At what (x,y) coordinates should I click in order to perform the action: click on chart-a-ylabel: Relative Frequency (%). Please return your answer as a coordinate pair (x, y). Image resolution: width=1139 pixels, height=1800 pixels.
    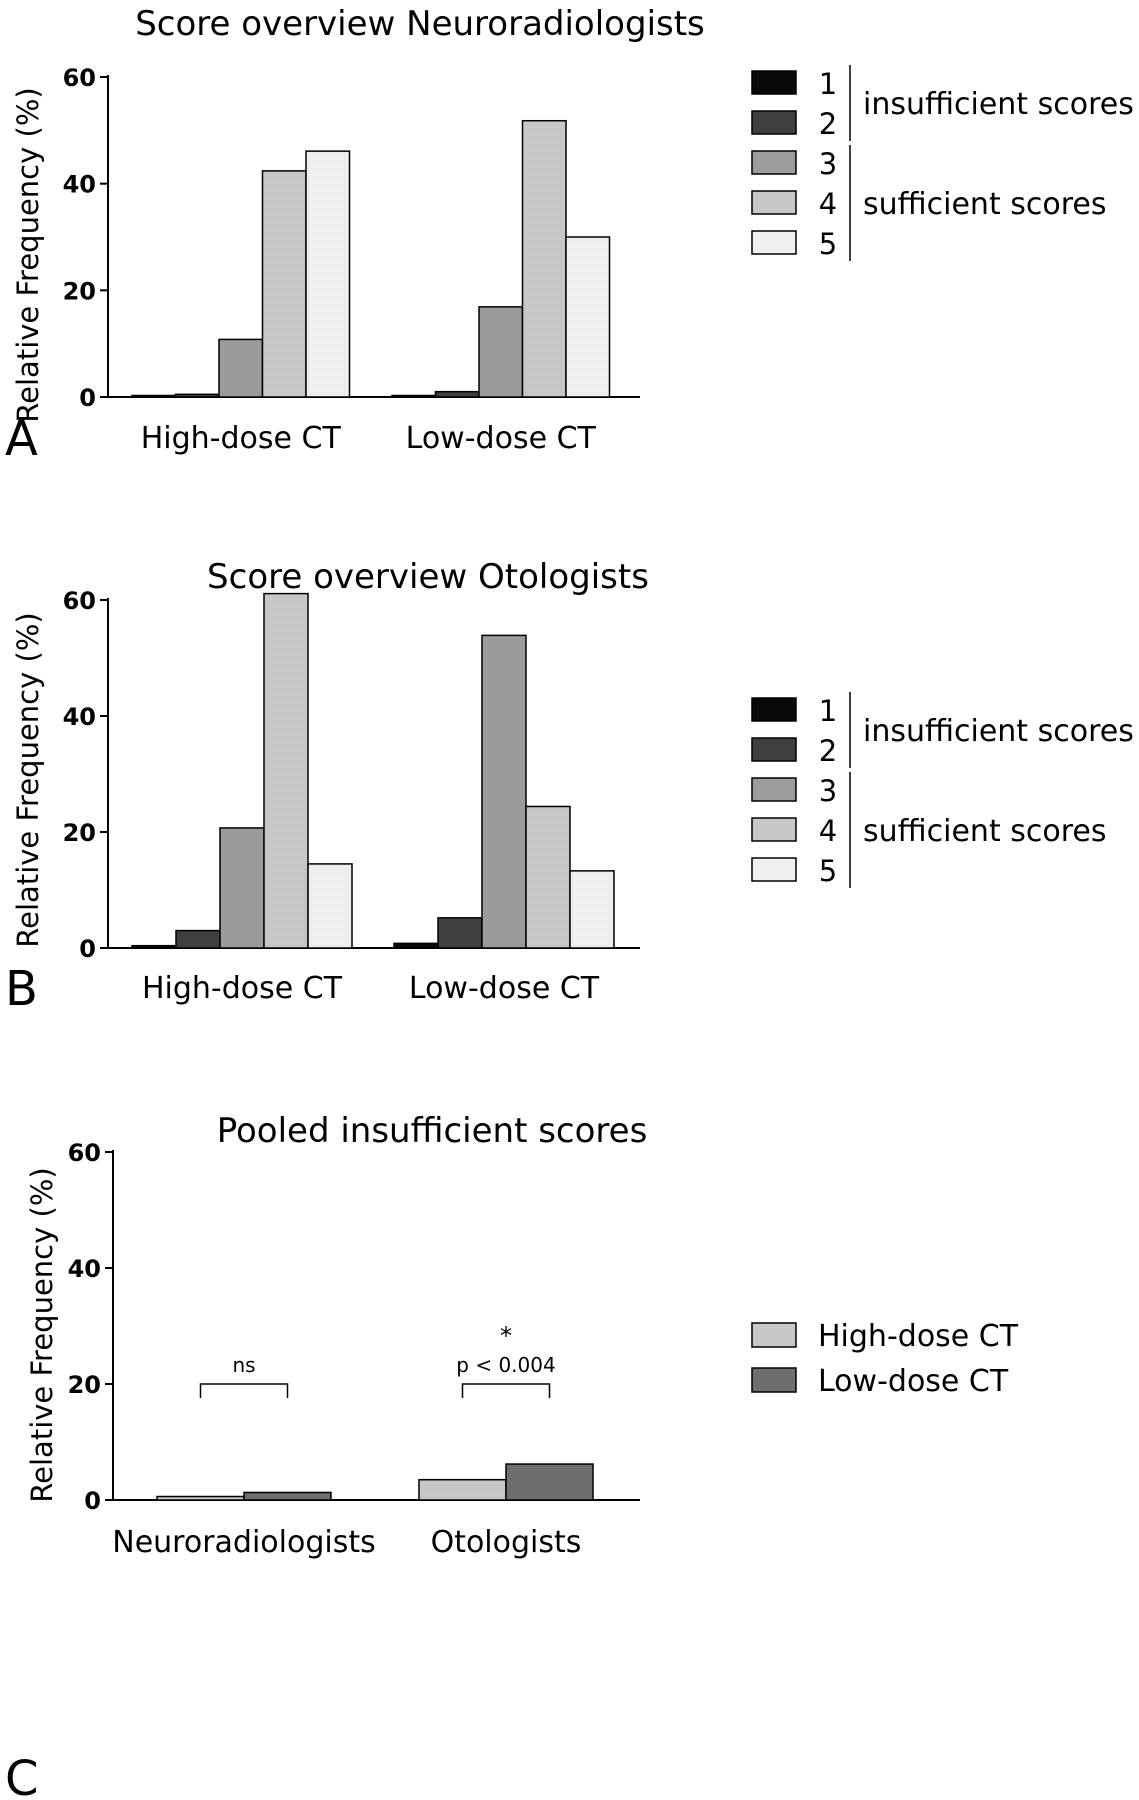
    Looking at the image, I should click on (28, 254).